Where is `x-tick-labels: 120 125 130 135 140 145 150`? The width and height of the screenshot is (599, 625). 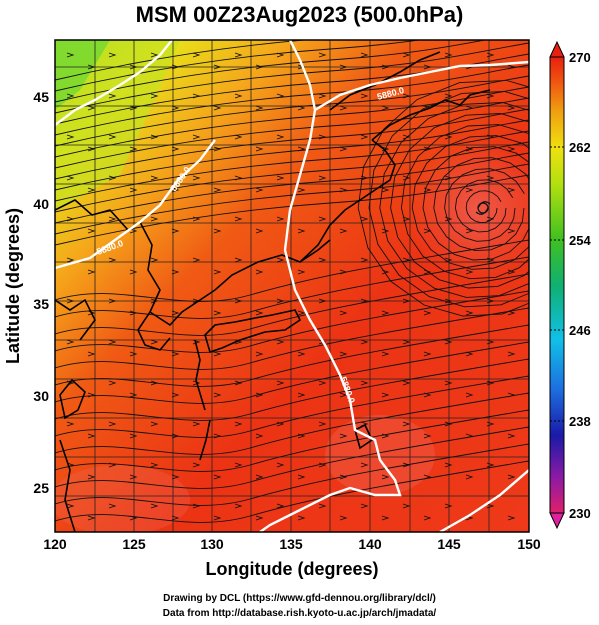 x-tick-labels: 120 125 130 135 140 145 150 is located at coordinates (292, 544).